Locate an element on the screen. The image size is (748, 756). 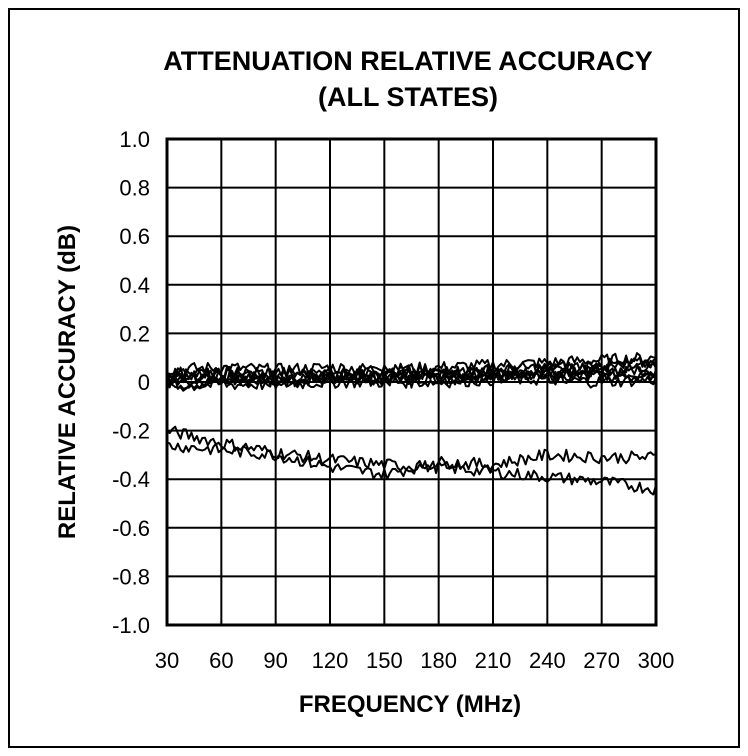
x-tick-label-1: 60 is located at coordinates (221, 660).